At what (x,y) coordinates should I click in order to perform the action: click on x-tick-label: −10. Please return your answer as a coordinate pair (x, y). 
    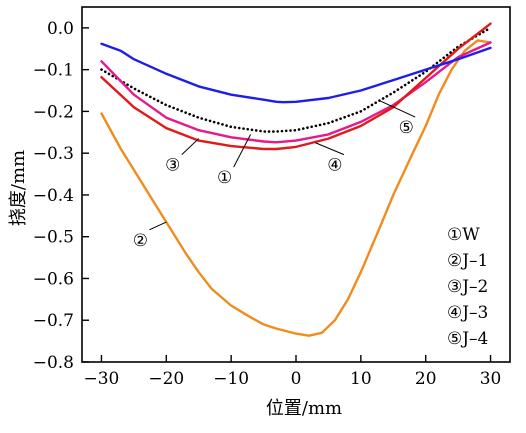
    Looking at the image, I should click on (231, 379).